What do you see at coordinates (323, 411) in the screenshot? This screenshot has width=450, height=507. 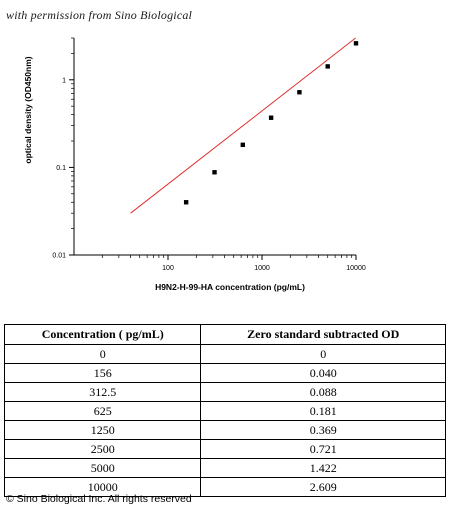 I see `table-cell: 0.181` at bounding box center [323, 411].